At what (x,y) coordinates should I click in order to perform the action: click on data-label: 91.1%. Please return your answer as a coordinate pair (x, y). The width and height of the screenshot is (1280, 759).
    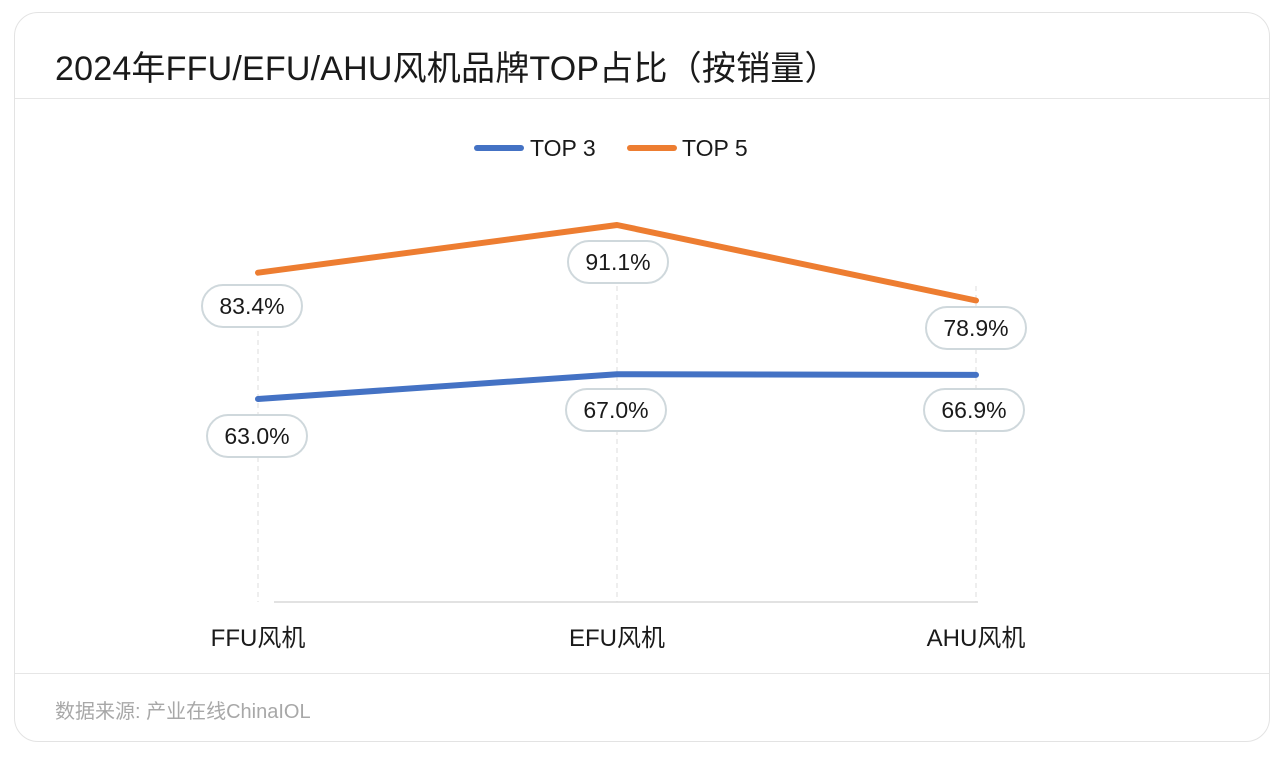
    Looking at the image, I should click on (617, 262).